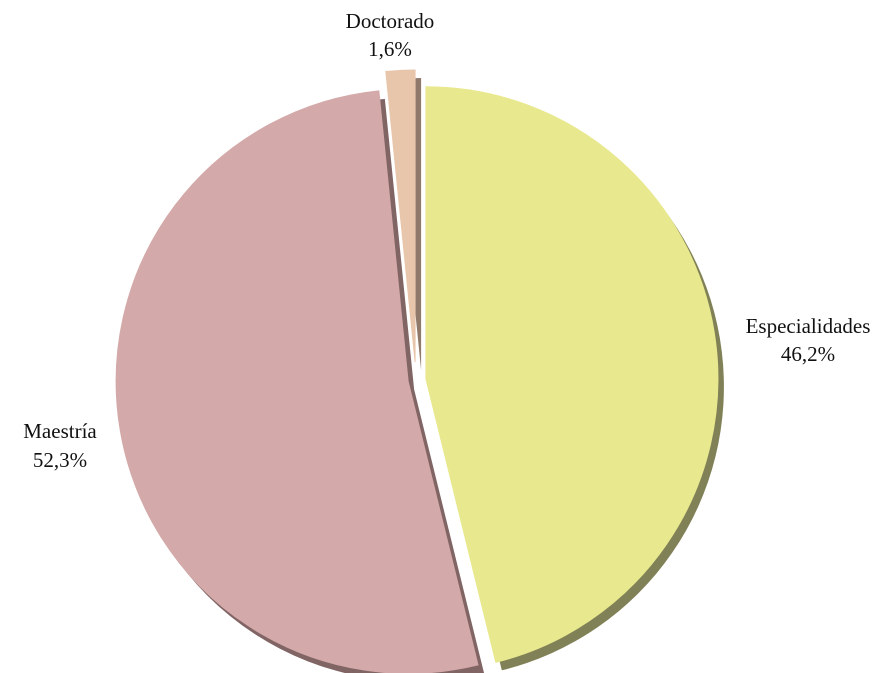 The width and height of the screenshot is (890, 673). I want to click on slice-value-doctorado: 1,6%, so click(390, 49).